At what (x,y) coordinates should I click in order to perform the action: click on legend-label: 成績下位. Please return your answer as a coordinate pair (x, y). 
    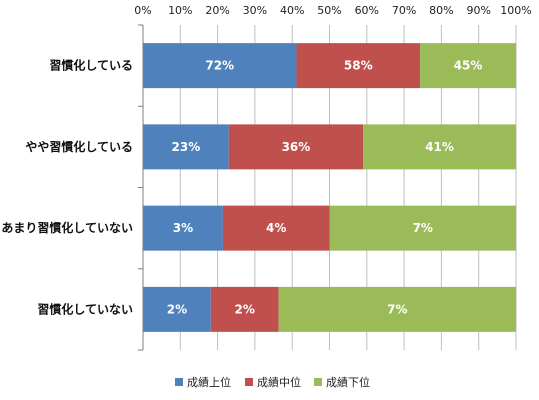
    Looking at the image, I should click on (348, 382).